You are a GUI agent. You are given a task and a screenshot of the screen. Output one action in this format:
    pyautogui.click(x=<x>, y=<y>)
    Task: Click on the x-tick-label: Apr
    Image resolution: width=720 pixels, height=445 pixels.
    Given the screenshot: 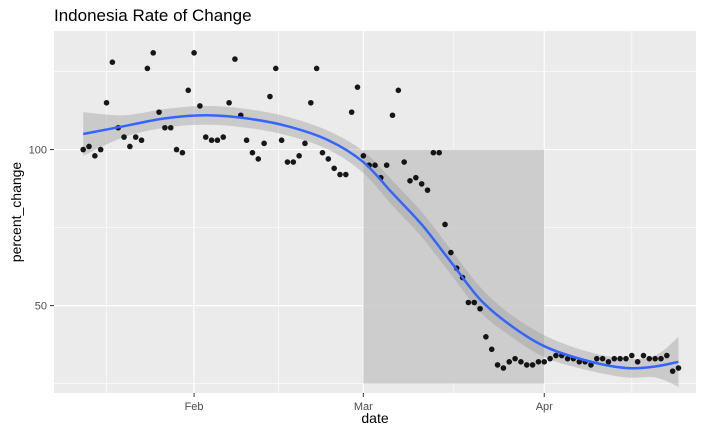 What is the action you would take?
    pyautogui.click(x=544, y=407)
    